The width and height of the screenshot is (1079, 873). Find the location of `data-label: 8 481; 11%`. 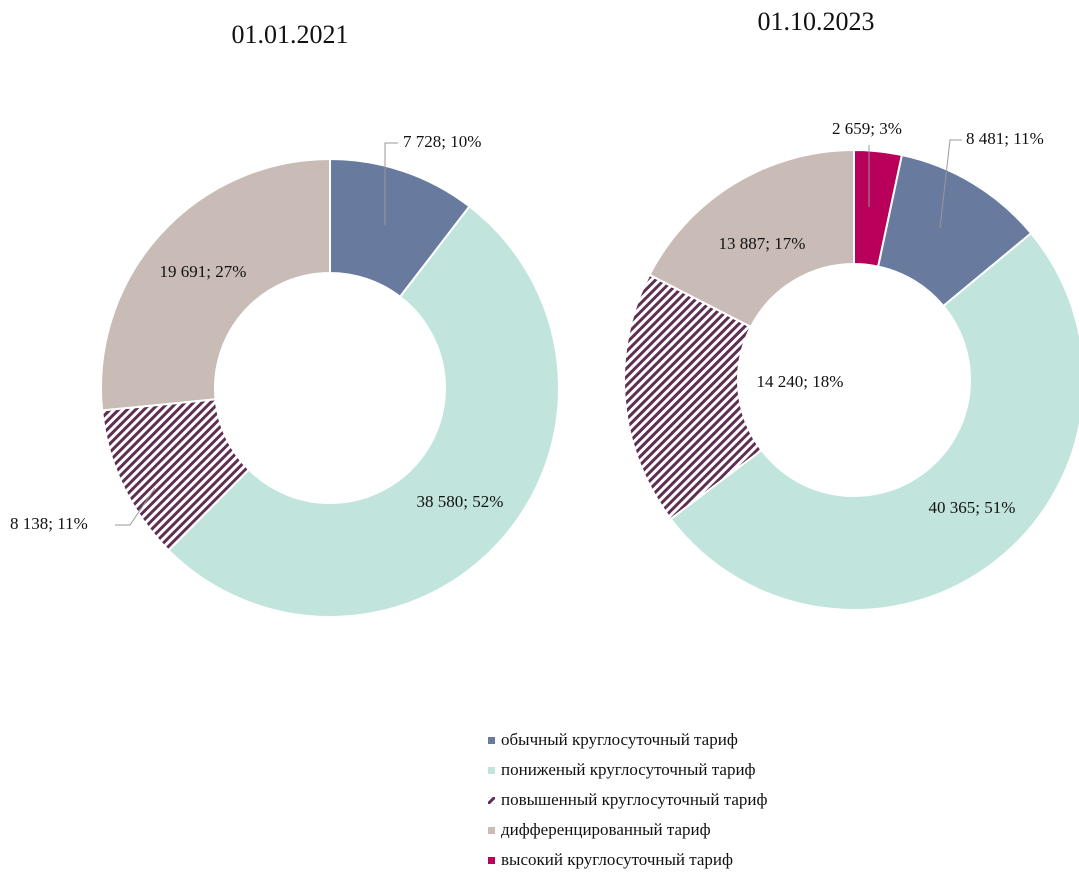

data-label: 8 481; 11% is located at coordinates (1005, 138).